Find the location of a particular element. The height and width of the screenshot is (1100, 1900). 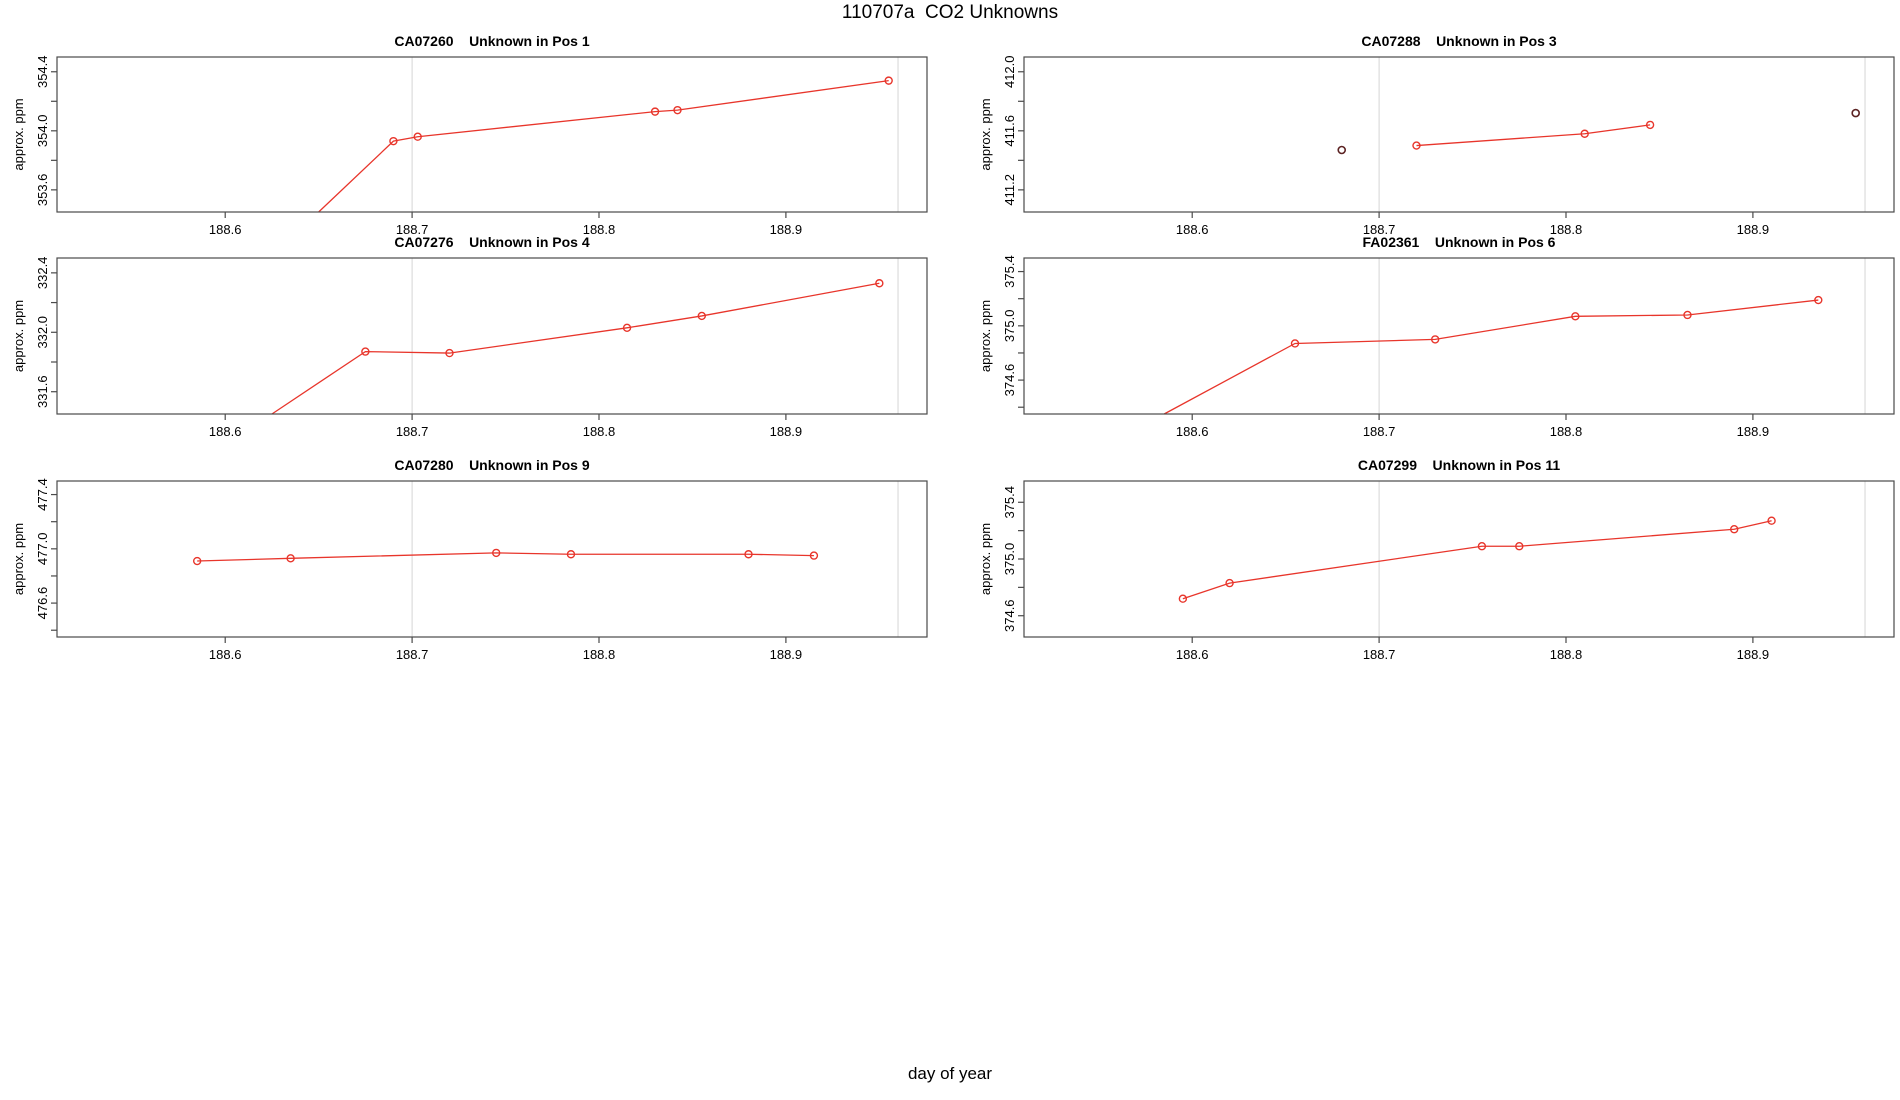

panel-title-ca07288-pos-3: CA07288 Unknown in Pos 3 is located at coordinates (1459, 41).